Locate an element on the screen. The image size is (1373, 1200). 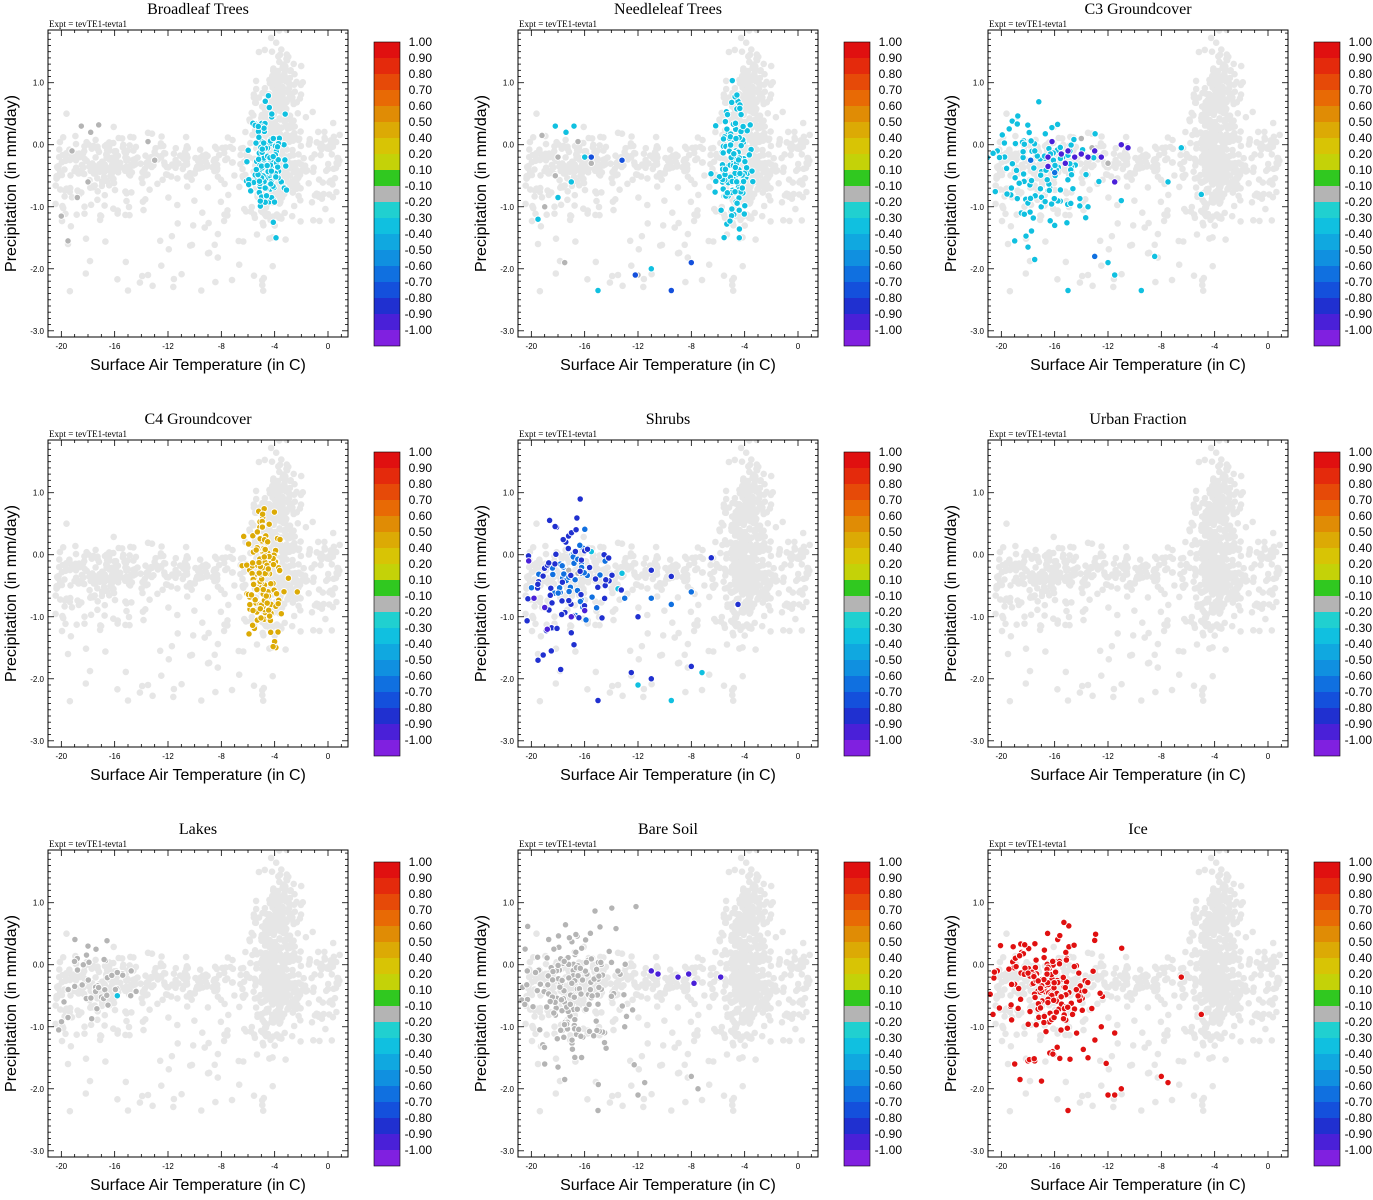
x-tick-label: -12 is located at coordinates (1108, 346).